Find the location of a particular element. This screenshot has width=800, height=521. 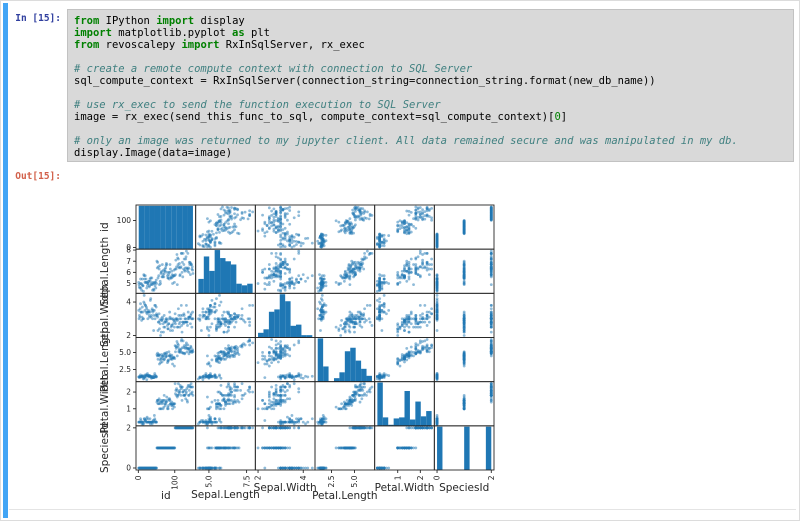

code-token-pl: RxInSqlServer, rx_exec is located at coordinates (292, 45).